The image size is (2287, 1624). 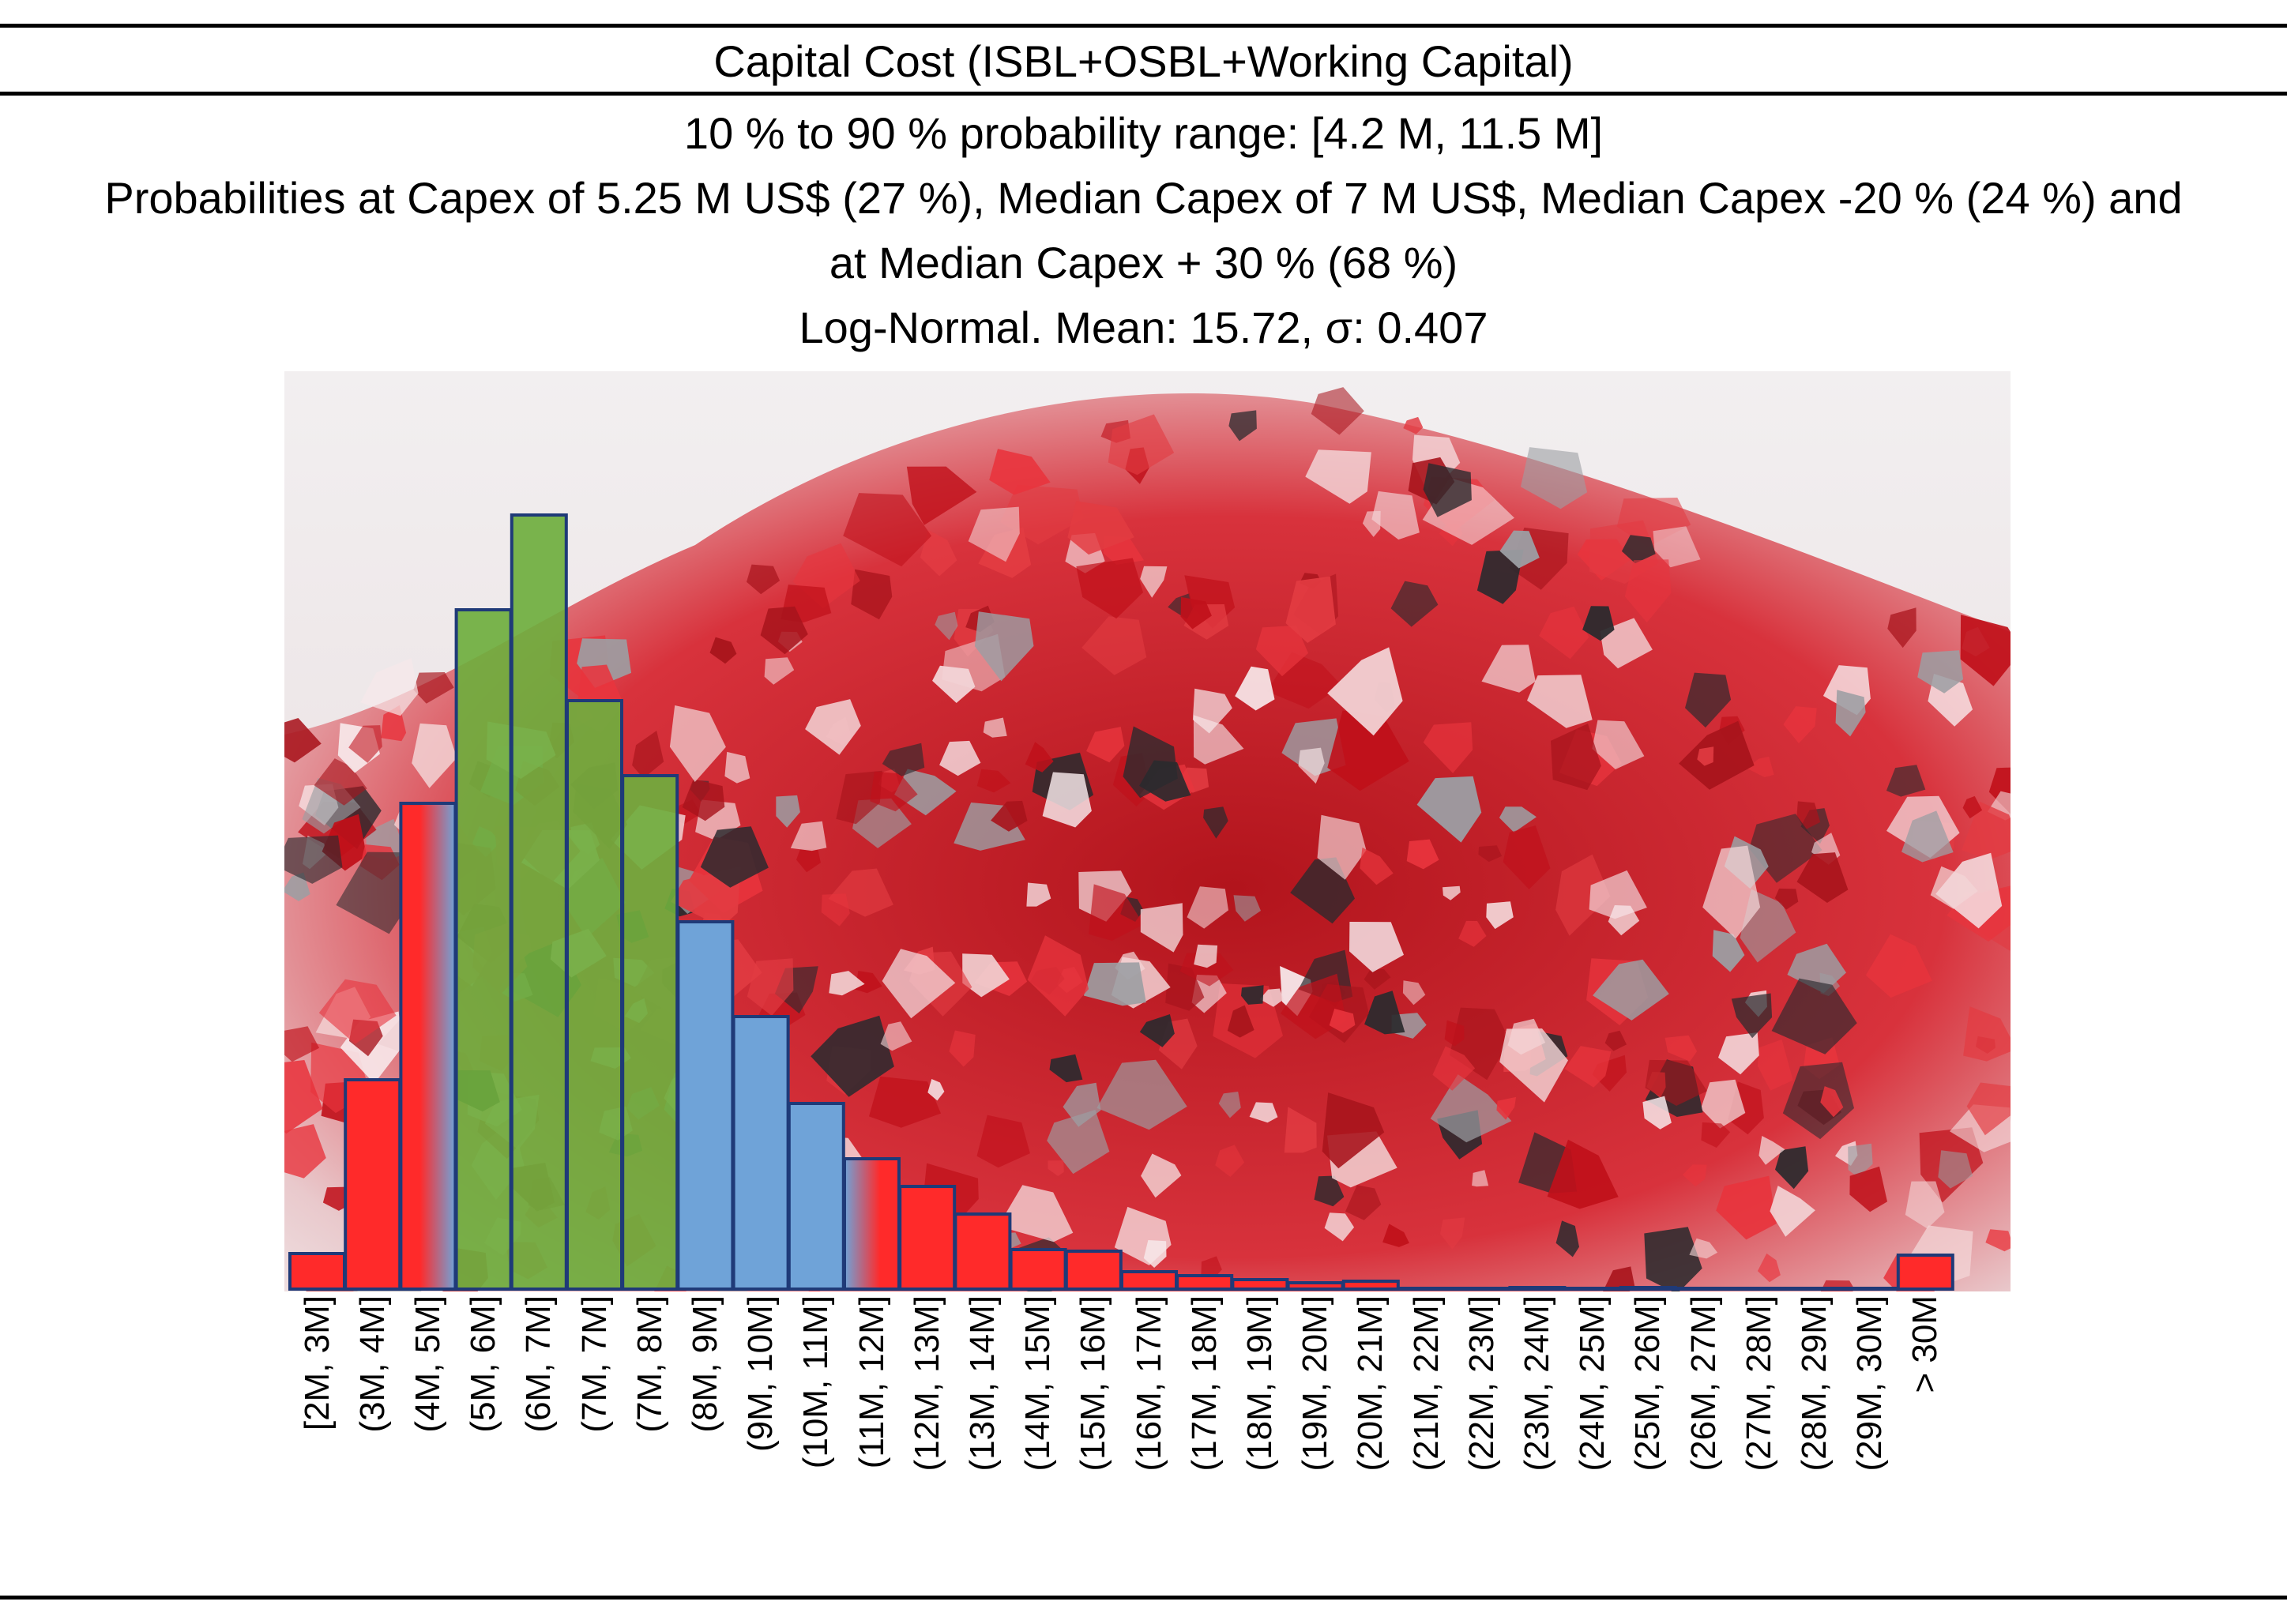 I want to click on top-rule, so click(x=1143, y=26).